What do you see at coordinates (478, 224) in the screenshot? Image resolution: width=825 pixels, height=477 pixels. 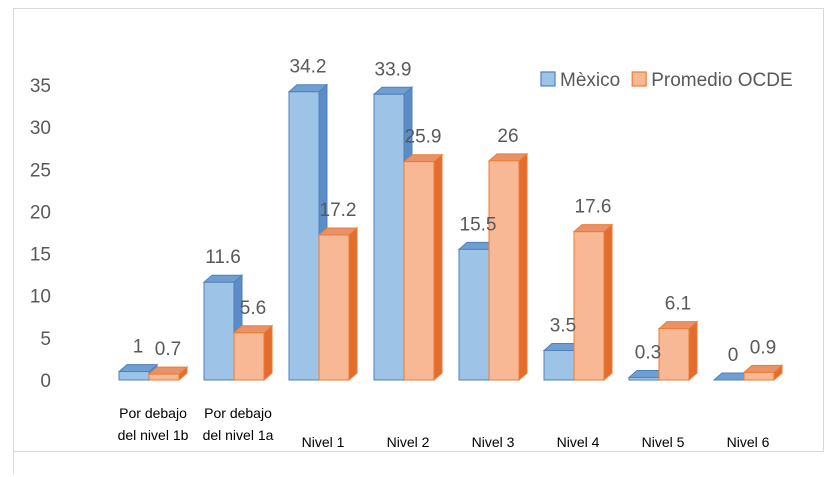 I see `data-label: 15.5` at bounding box center [478, 224].